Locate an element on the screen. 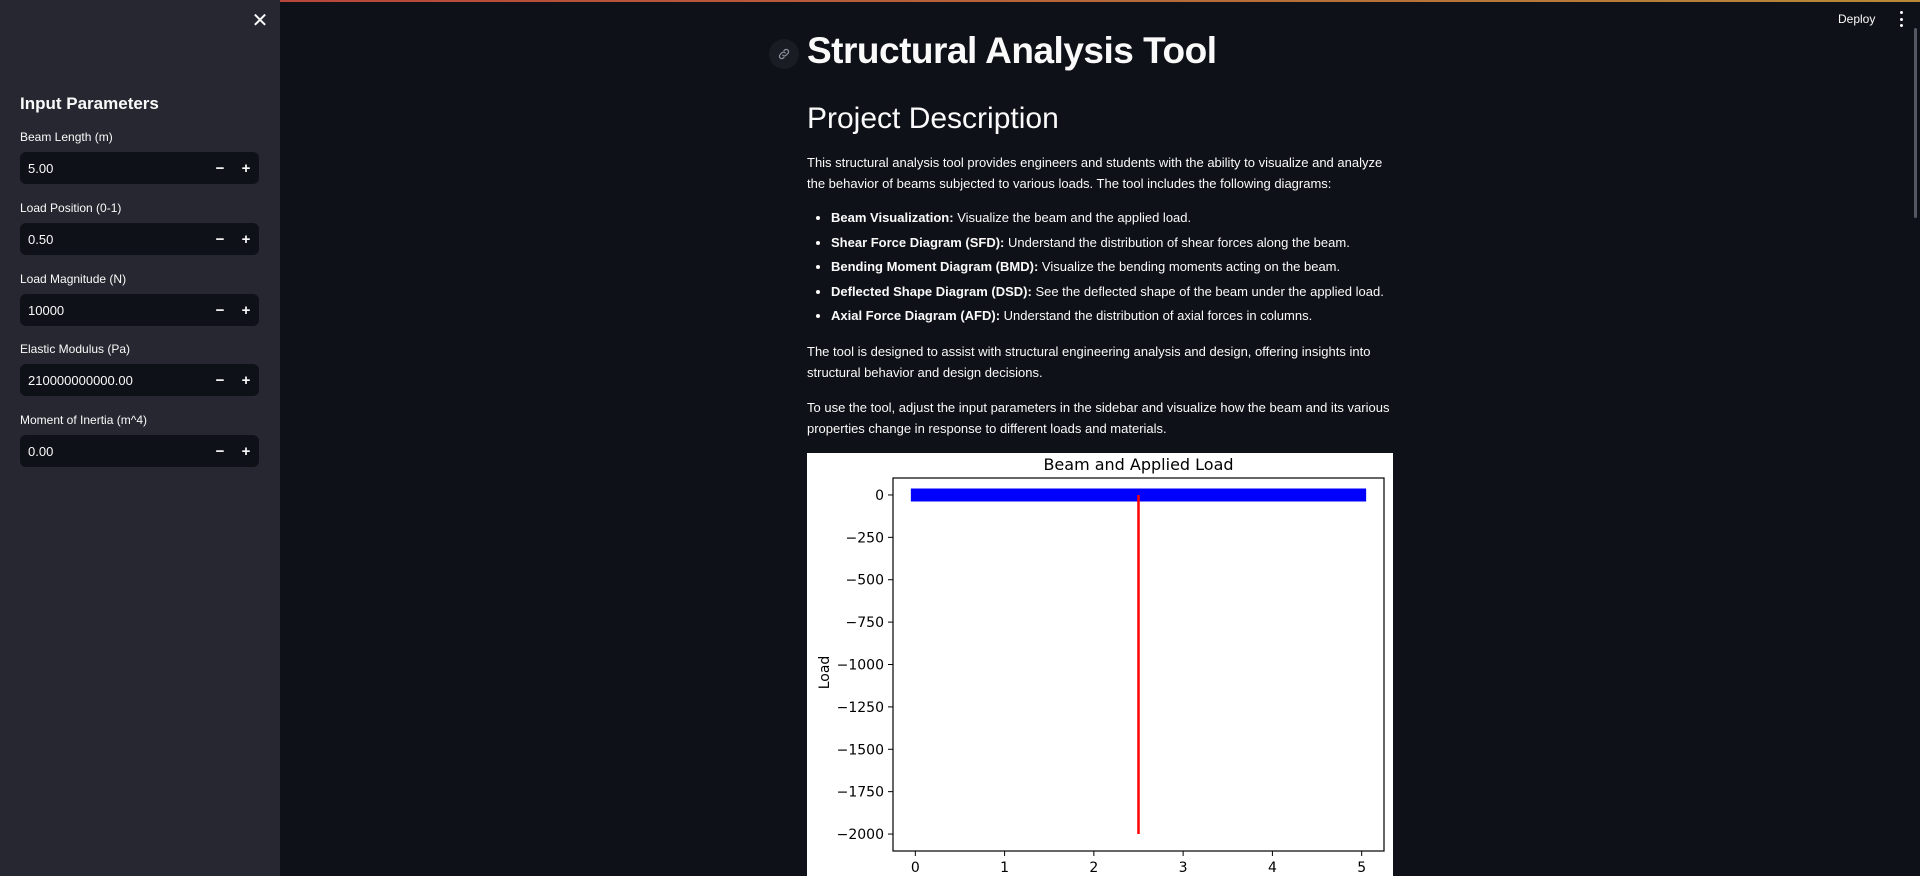  y-tick-label: −1500 is located at coordinates (860, 750).